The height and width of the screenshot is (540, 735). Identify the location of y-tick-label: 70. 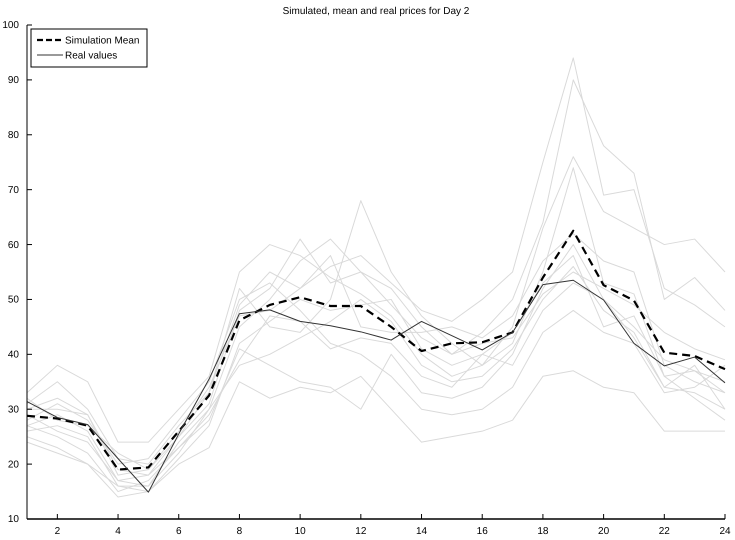
(14, 190).